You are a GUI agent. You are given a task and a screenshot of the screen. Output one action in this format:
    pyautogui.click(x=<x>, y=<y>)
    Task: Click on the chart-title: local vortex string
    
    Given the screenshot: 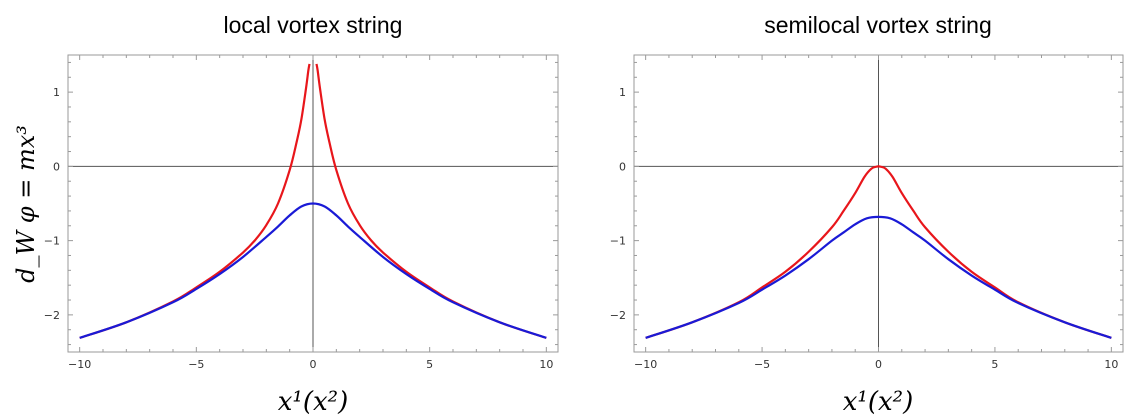 What is the action you would take?
    pyautogui.click(x=313, y=25)
    